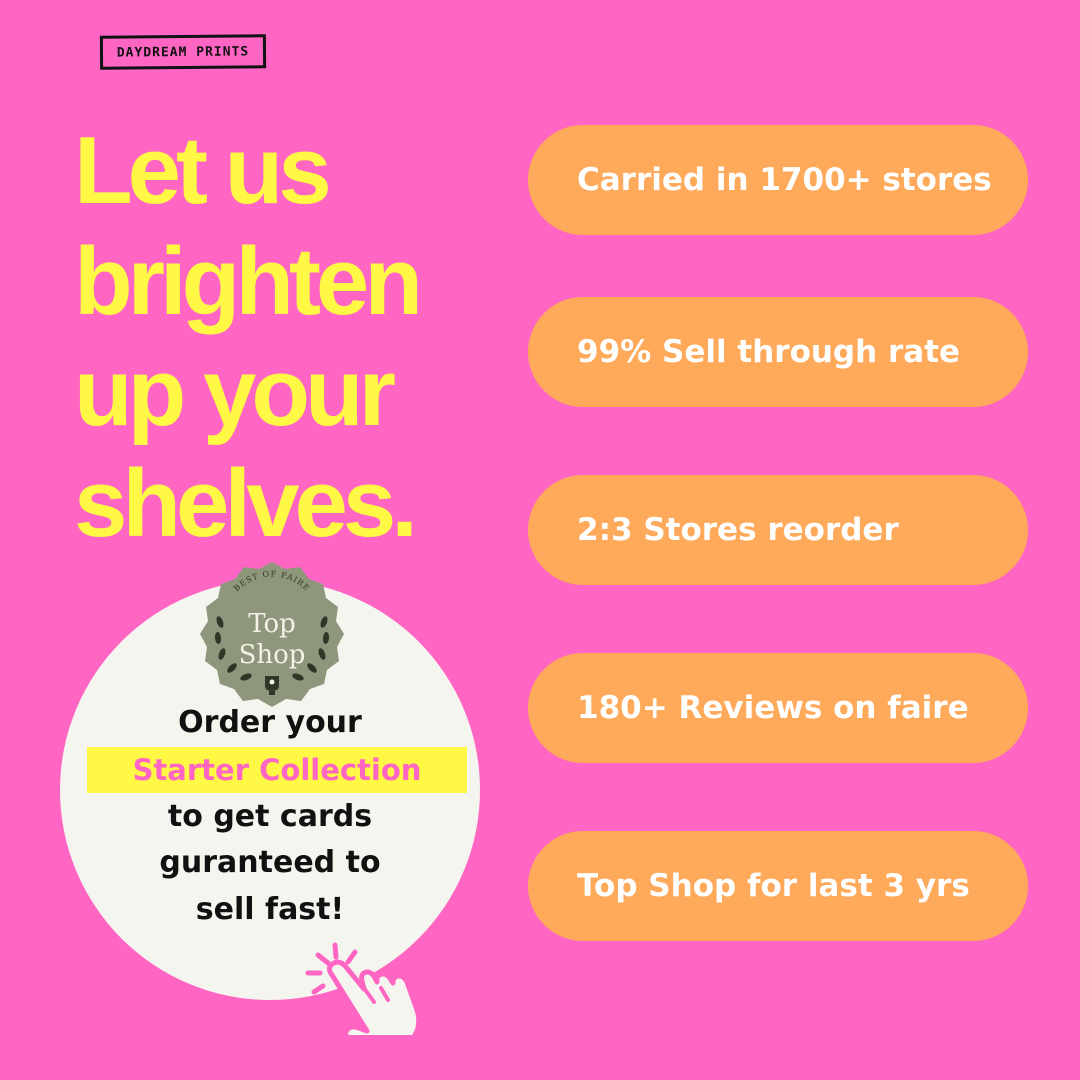 Image resolution: width=1080 pixels, height=1080 pixels. Describe the element at coordinates (773, 886) in the screenshot. I see `stat-label: Top Shop for last 3 yrs` at that location.